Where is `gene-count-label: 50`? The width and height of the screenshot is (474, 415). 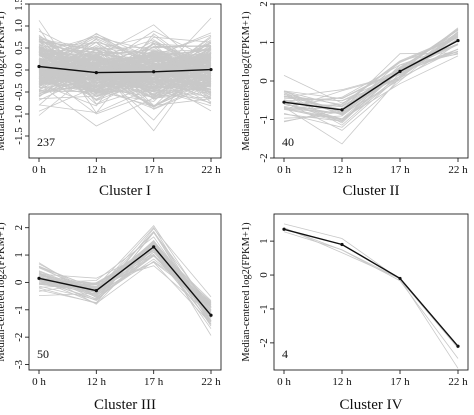
gene-count-label: 50 is located at coordinates (43, 354).